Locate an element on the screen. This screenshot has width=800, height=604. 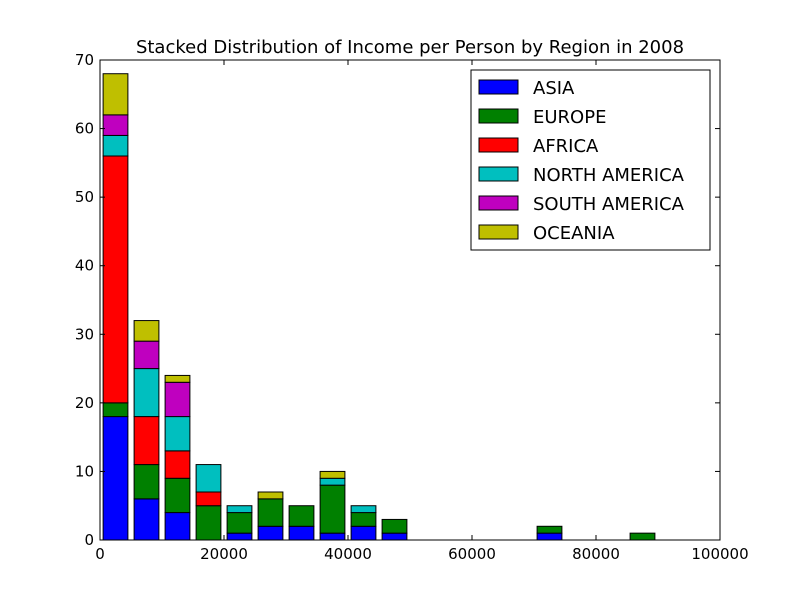
x-tick-label: 0 is located at coordinates (100, 554).